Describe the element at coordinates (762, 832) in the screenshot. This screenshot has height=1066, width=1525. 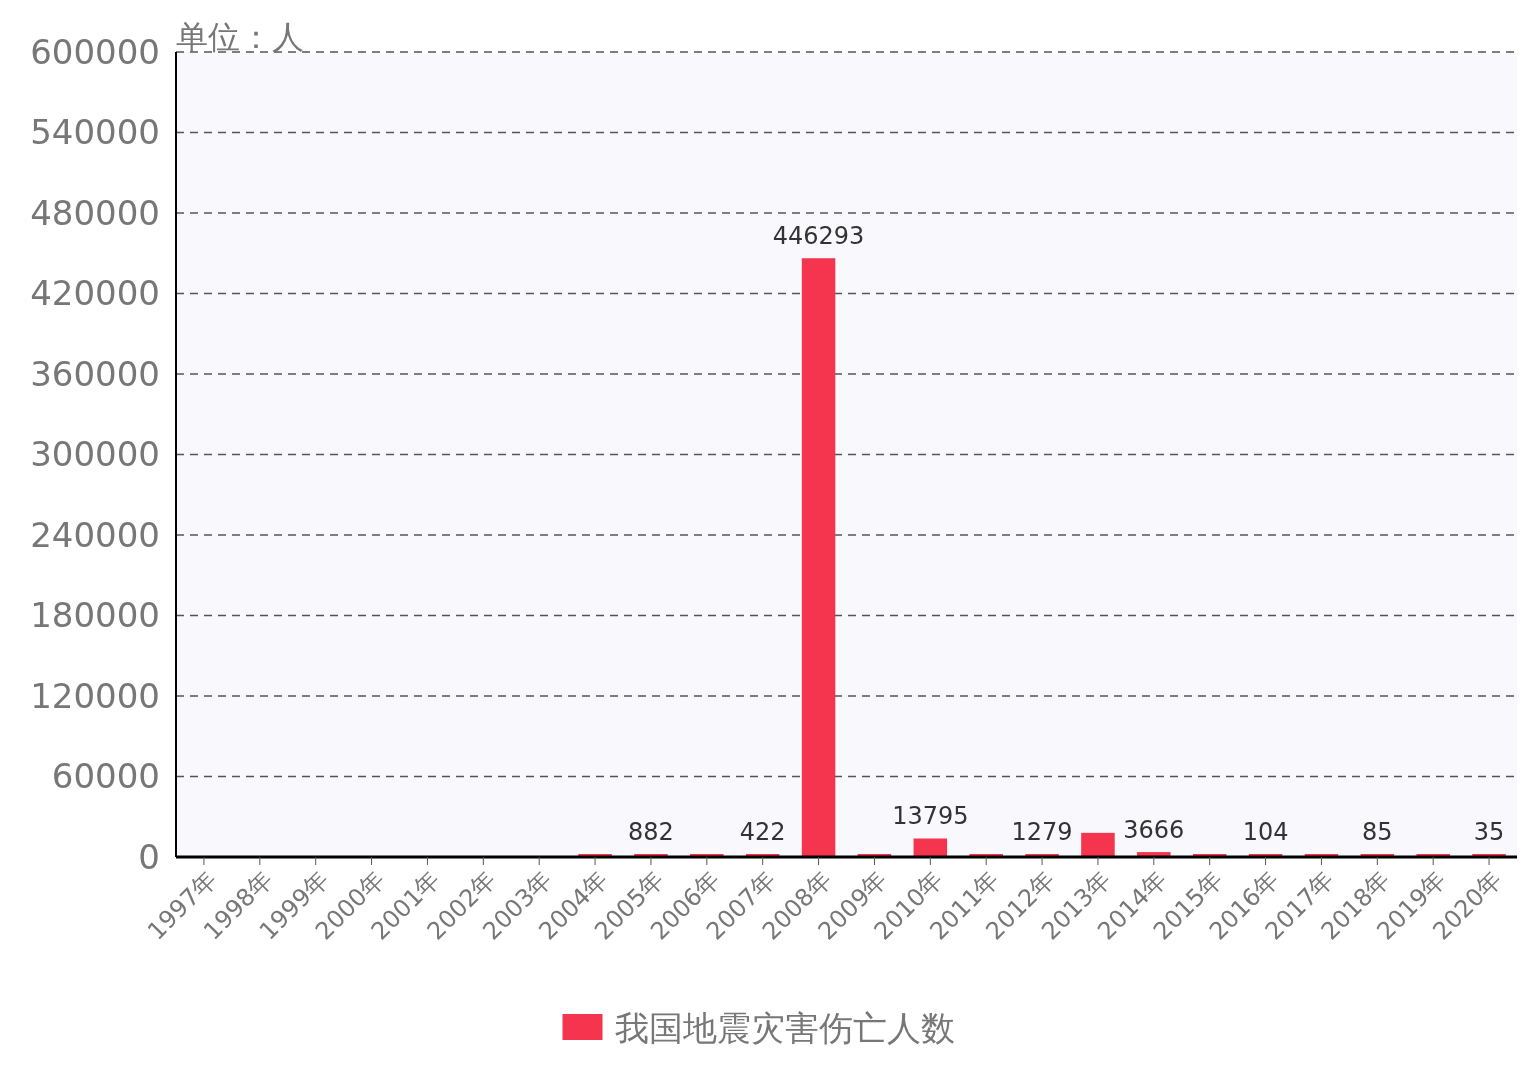
I see `data-label: 422` at that location.